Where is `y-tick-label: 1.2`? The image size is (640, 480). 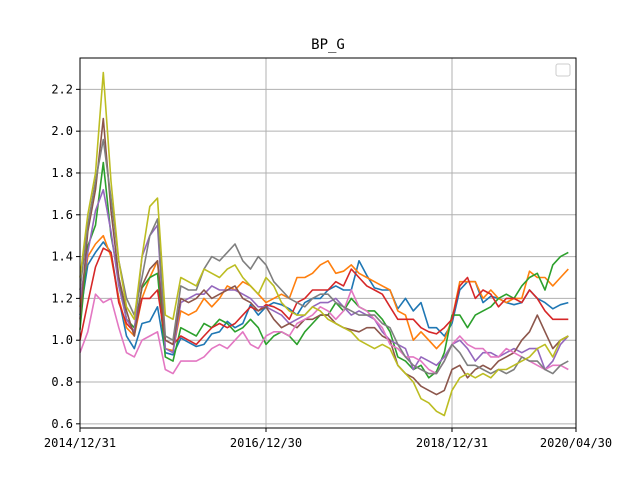
y-tick-label: 1.2 is located at coordinates (62, 298).